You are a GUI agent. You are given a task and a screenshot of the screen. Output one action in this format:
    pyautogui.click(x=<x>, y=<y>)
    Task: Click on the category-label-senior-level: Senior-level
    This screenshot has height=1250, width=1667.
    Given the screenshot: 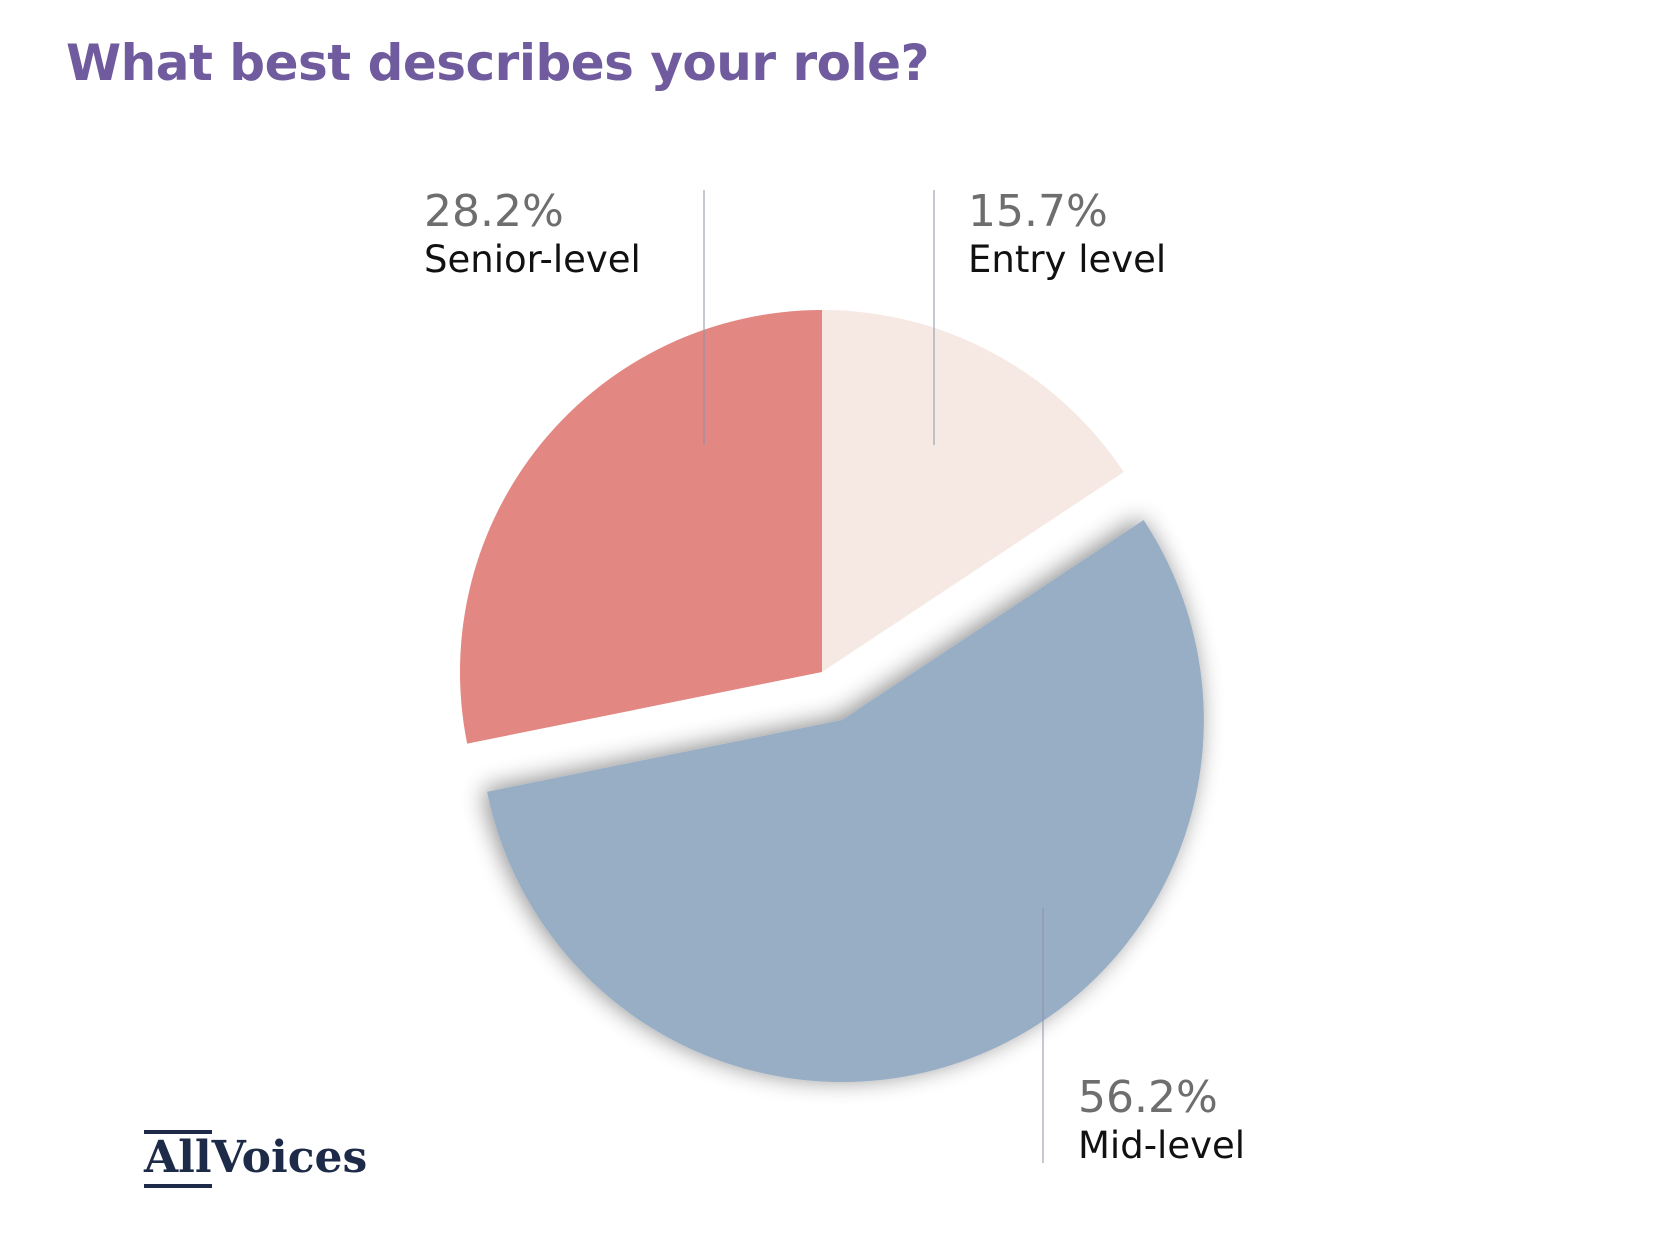 What is the action you would take?
    pyautogui.click(x=532, y=259)
    